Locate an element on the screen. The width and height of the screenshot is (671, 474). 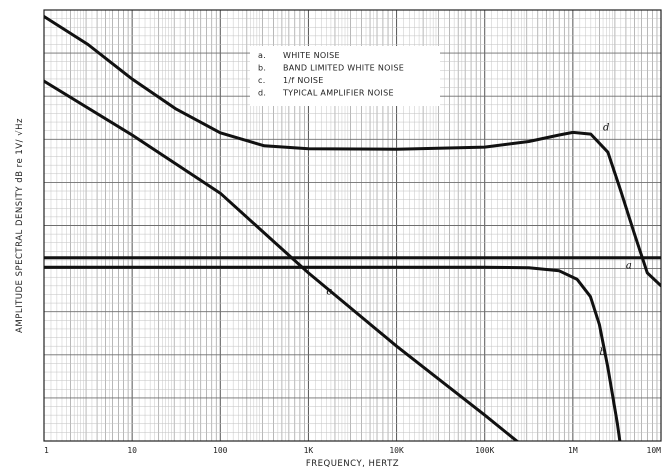
x-tick-label: 1M is located at coordinates (573, 450).